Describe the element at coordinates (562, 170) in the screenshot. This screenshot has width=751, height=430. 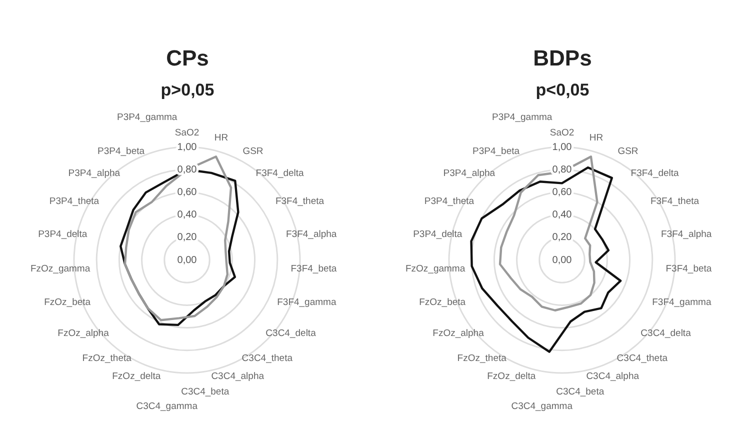
I see `y-tick-label: 0,80` at that location.